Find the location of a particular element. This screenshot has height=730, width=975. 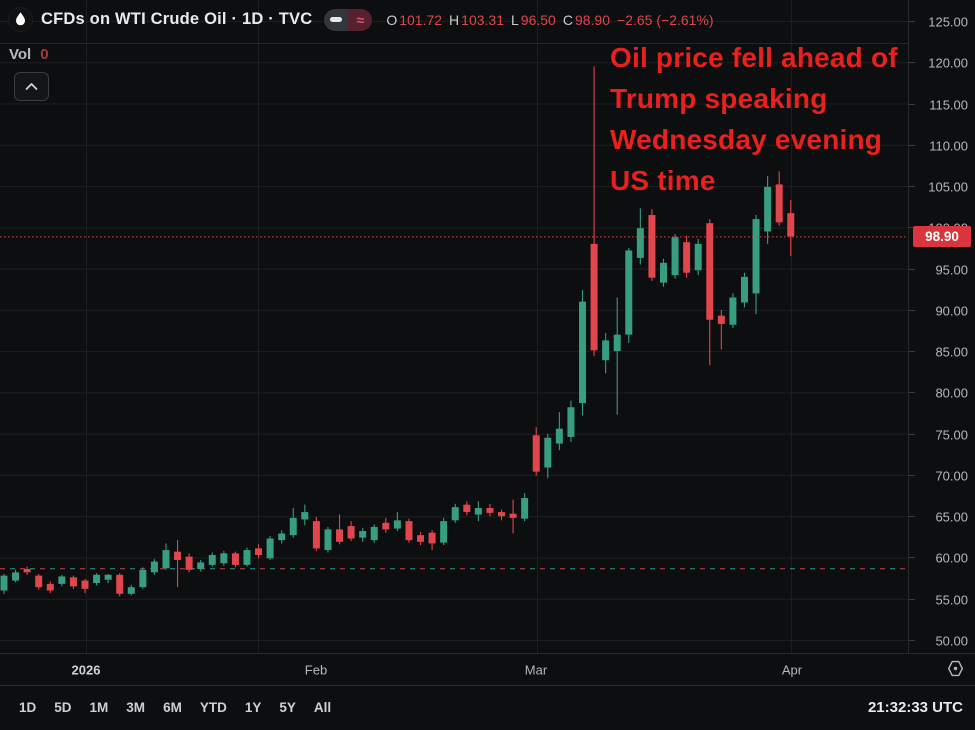

range-button-1d: 1D is located at coordinates (27, 707).